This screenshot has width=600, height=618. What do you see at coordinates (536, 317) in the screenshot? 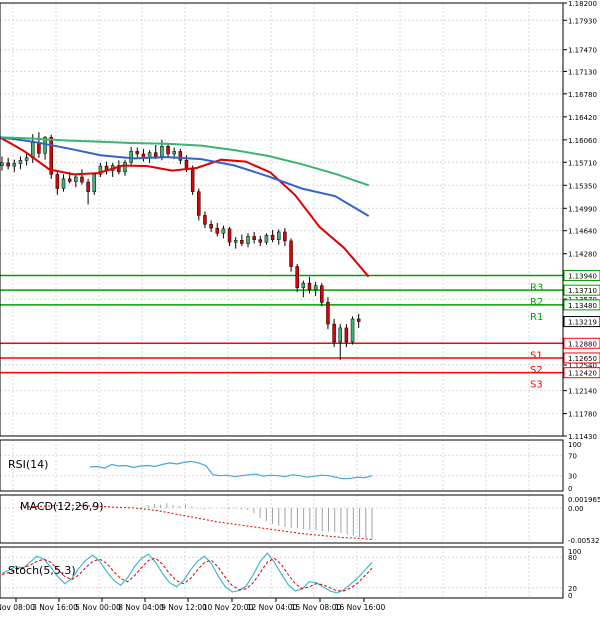
I see `level-label-r1: R1` at bounding box center [536, 317].